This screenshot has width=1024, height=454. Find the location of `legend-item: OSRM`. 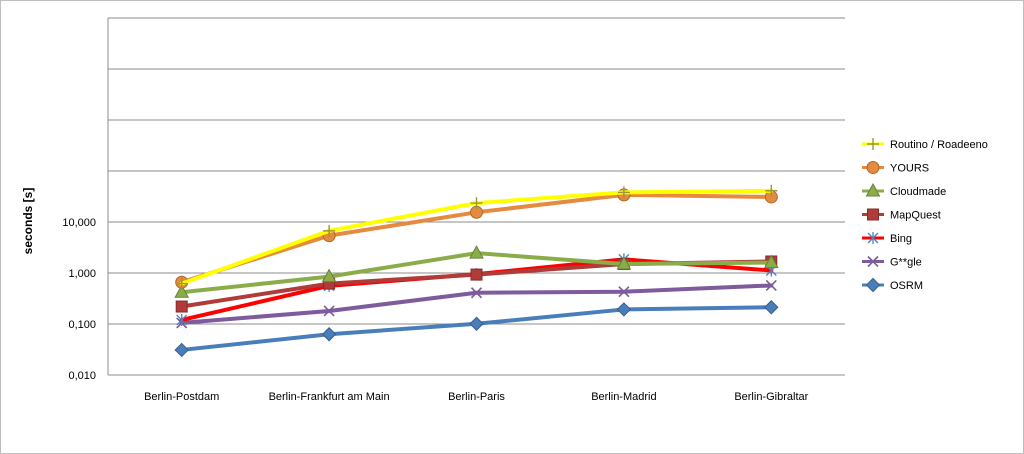

legend-item: OSRM is located at coordinates (892, 285).